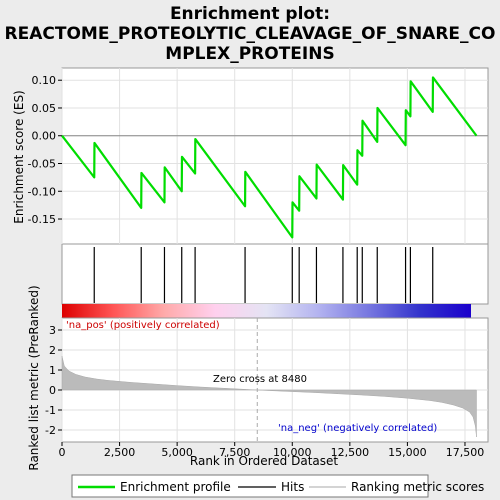 Image resolution: width=500 pixels, height=500 pixels. I want to click on heat-bar, so click(266, 311).